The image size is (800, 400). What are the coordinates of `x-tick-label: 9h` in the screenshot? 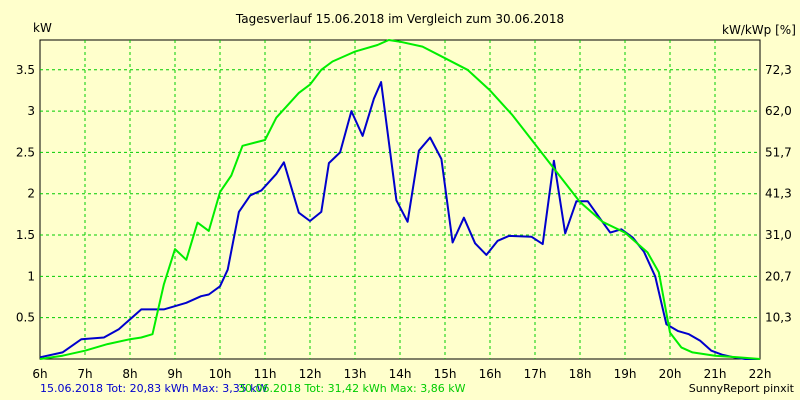 It's located at (174, 374).